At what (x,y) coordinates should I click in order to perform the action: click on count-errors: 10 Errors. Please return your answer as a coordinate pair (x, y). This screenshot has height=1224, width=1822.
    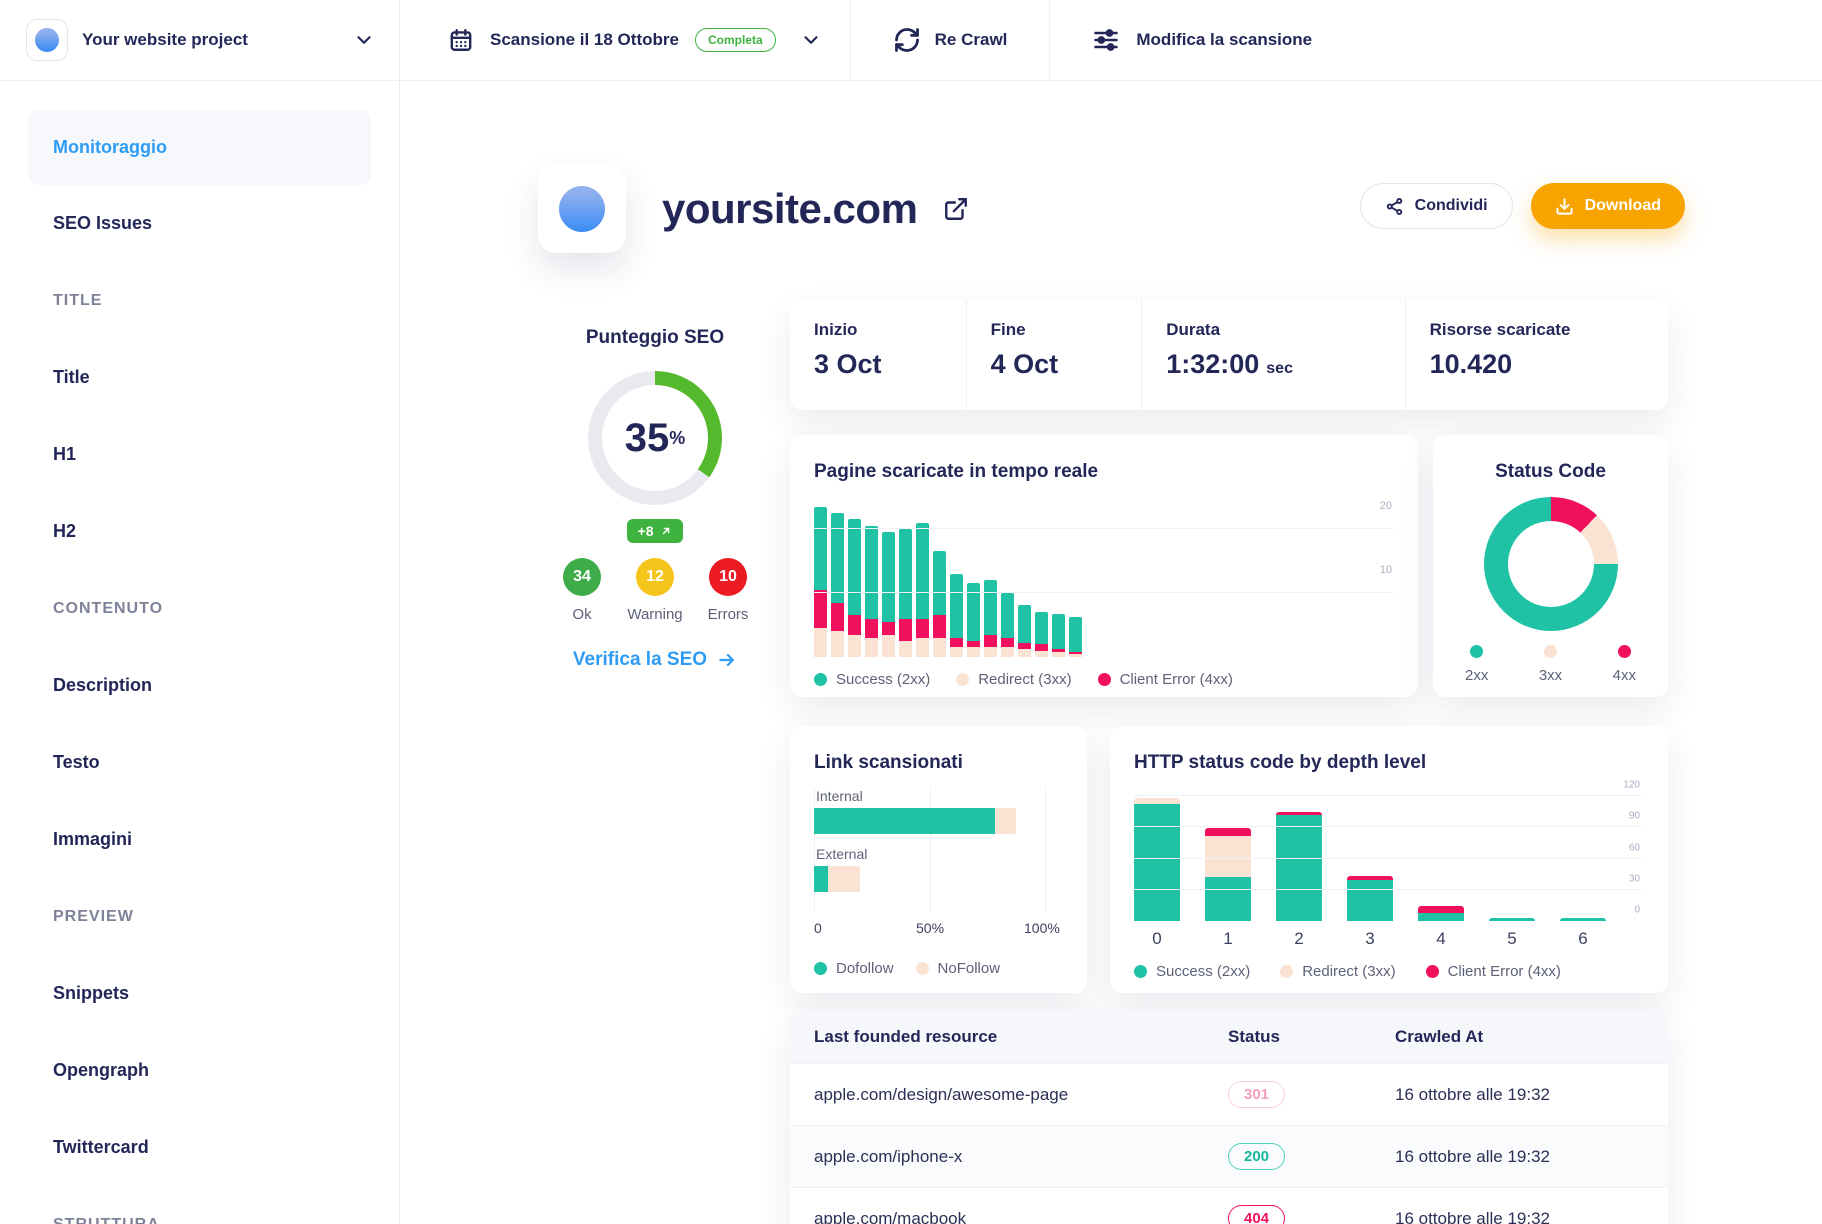
    Looking at the image, I should click on (728, 590).